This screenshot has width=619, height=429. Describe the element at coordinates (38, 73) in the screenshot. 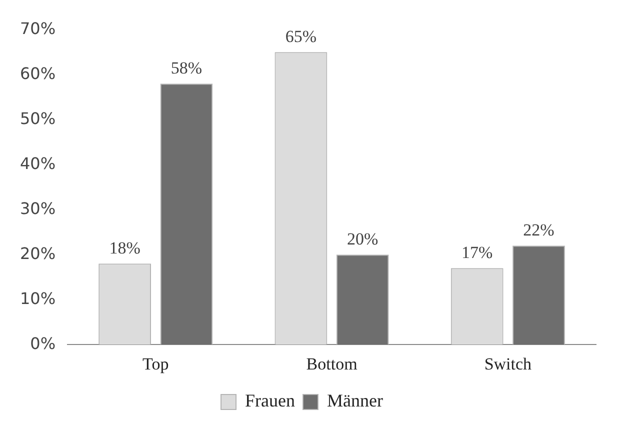

I see `y-tick-label: 60%` at that location.